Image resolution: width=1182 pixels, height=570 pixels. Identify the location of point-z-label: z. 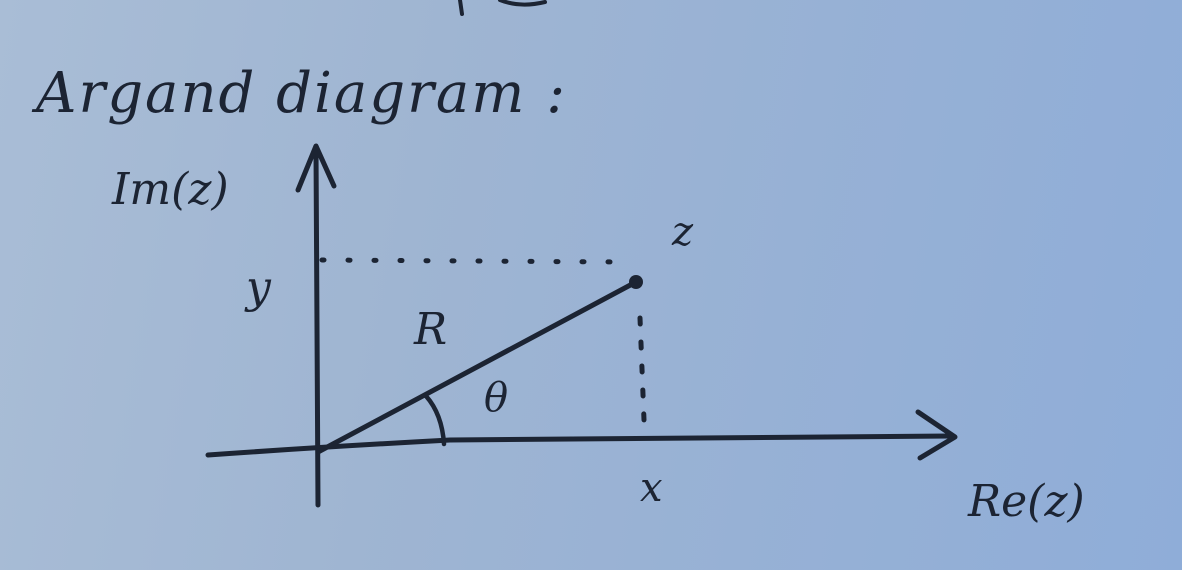
(683, 232).